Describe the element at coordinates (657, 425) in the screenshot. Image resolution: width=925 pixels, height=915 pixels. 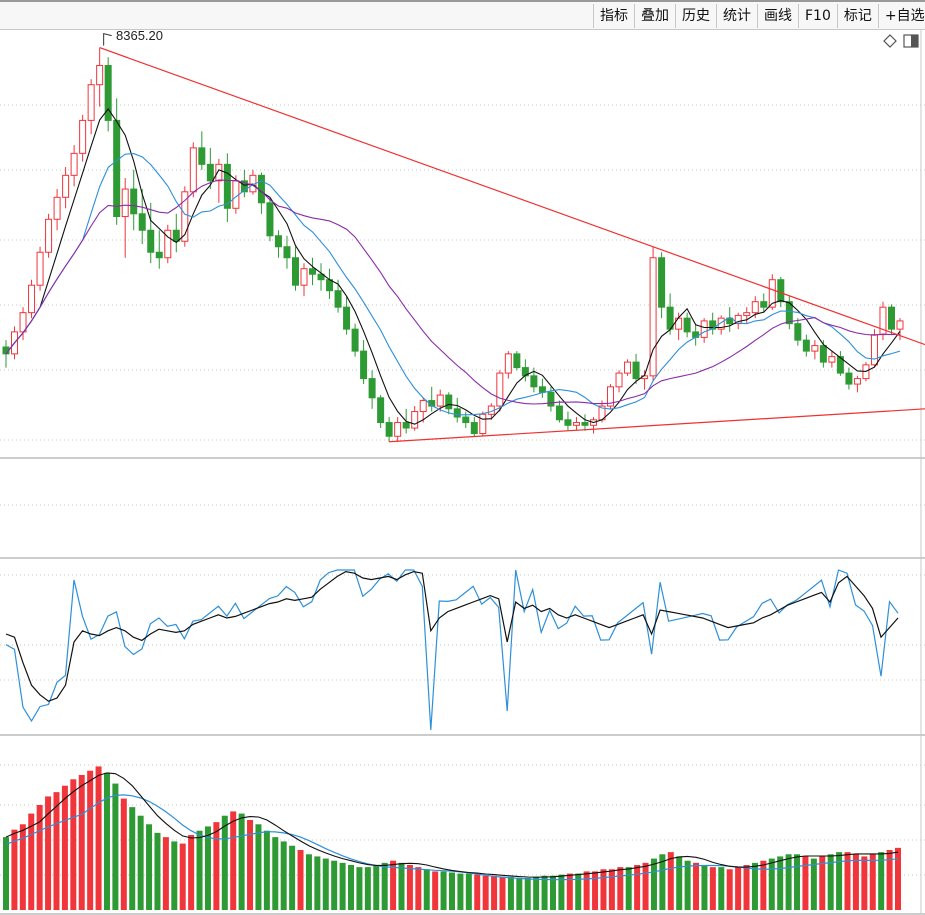
I see `rising-trendline` at that location.